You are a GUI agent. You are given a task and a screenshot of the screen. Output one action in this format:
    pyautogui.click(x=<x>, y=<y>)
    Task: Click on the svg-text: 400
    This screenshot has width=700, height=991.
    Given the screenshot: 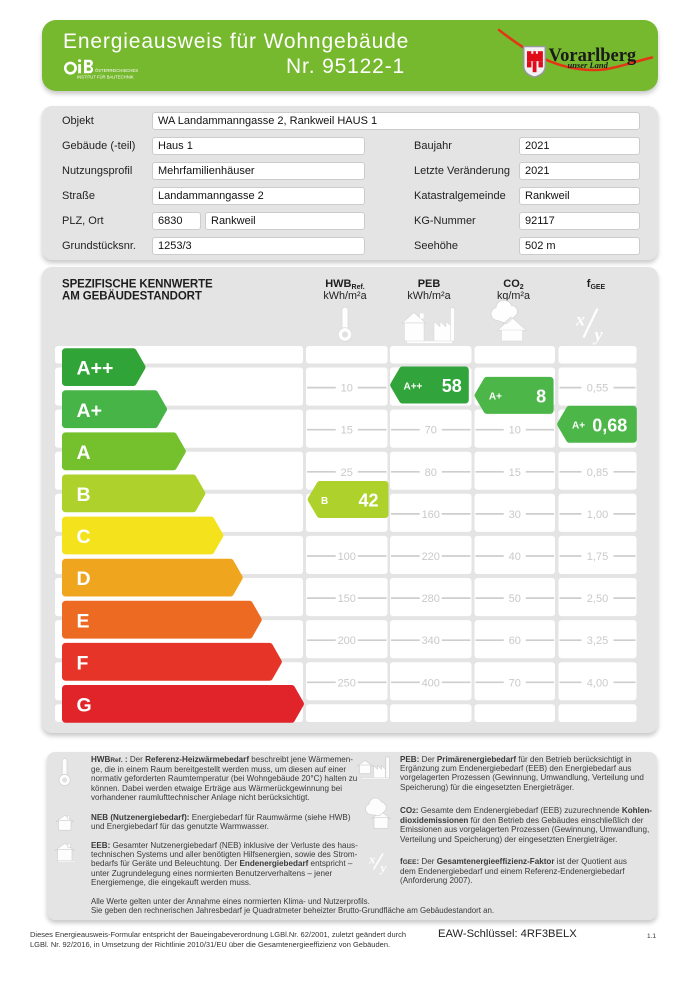 What is the action you would take?
    pyautogui.click(x=431, y=683)
    